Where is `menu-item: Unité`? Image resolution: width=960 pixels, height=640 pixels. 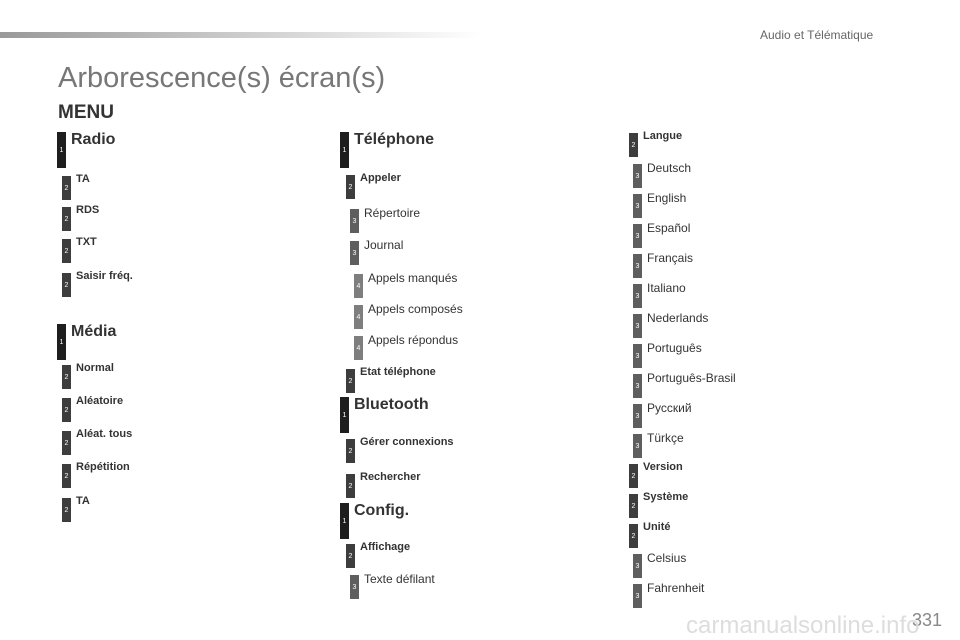
menu-item: Unité is located at coordinates (657, 527).